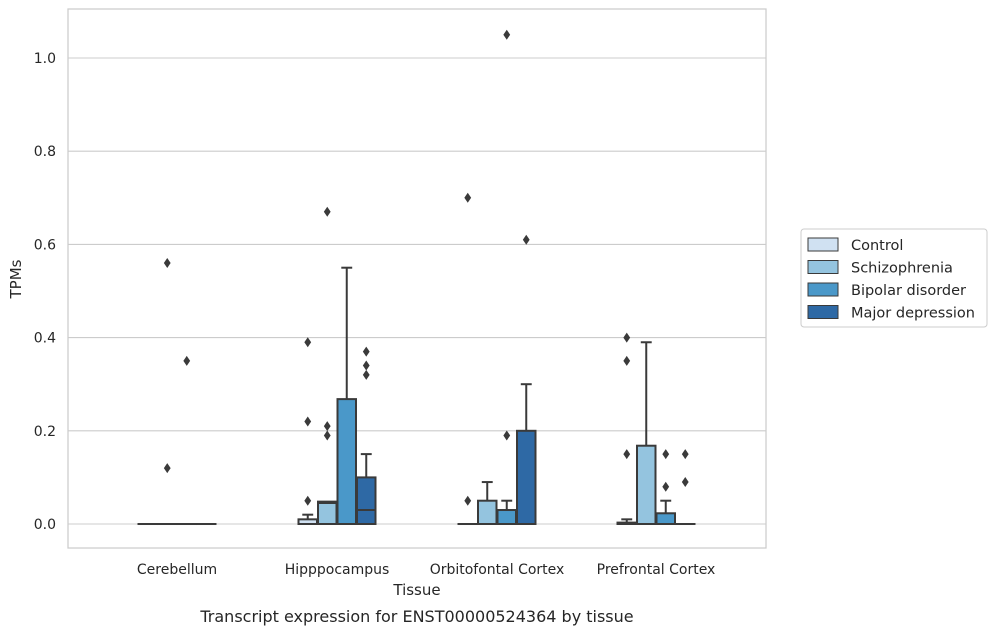 This screenshot has width=997, height=634. What do you see at coordinates (45, 245) in the screenshot?
I see `y-tick-label: 0.6` at bounding box center [45, 245].